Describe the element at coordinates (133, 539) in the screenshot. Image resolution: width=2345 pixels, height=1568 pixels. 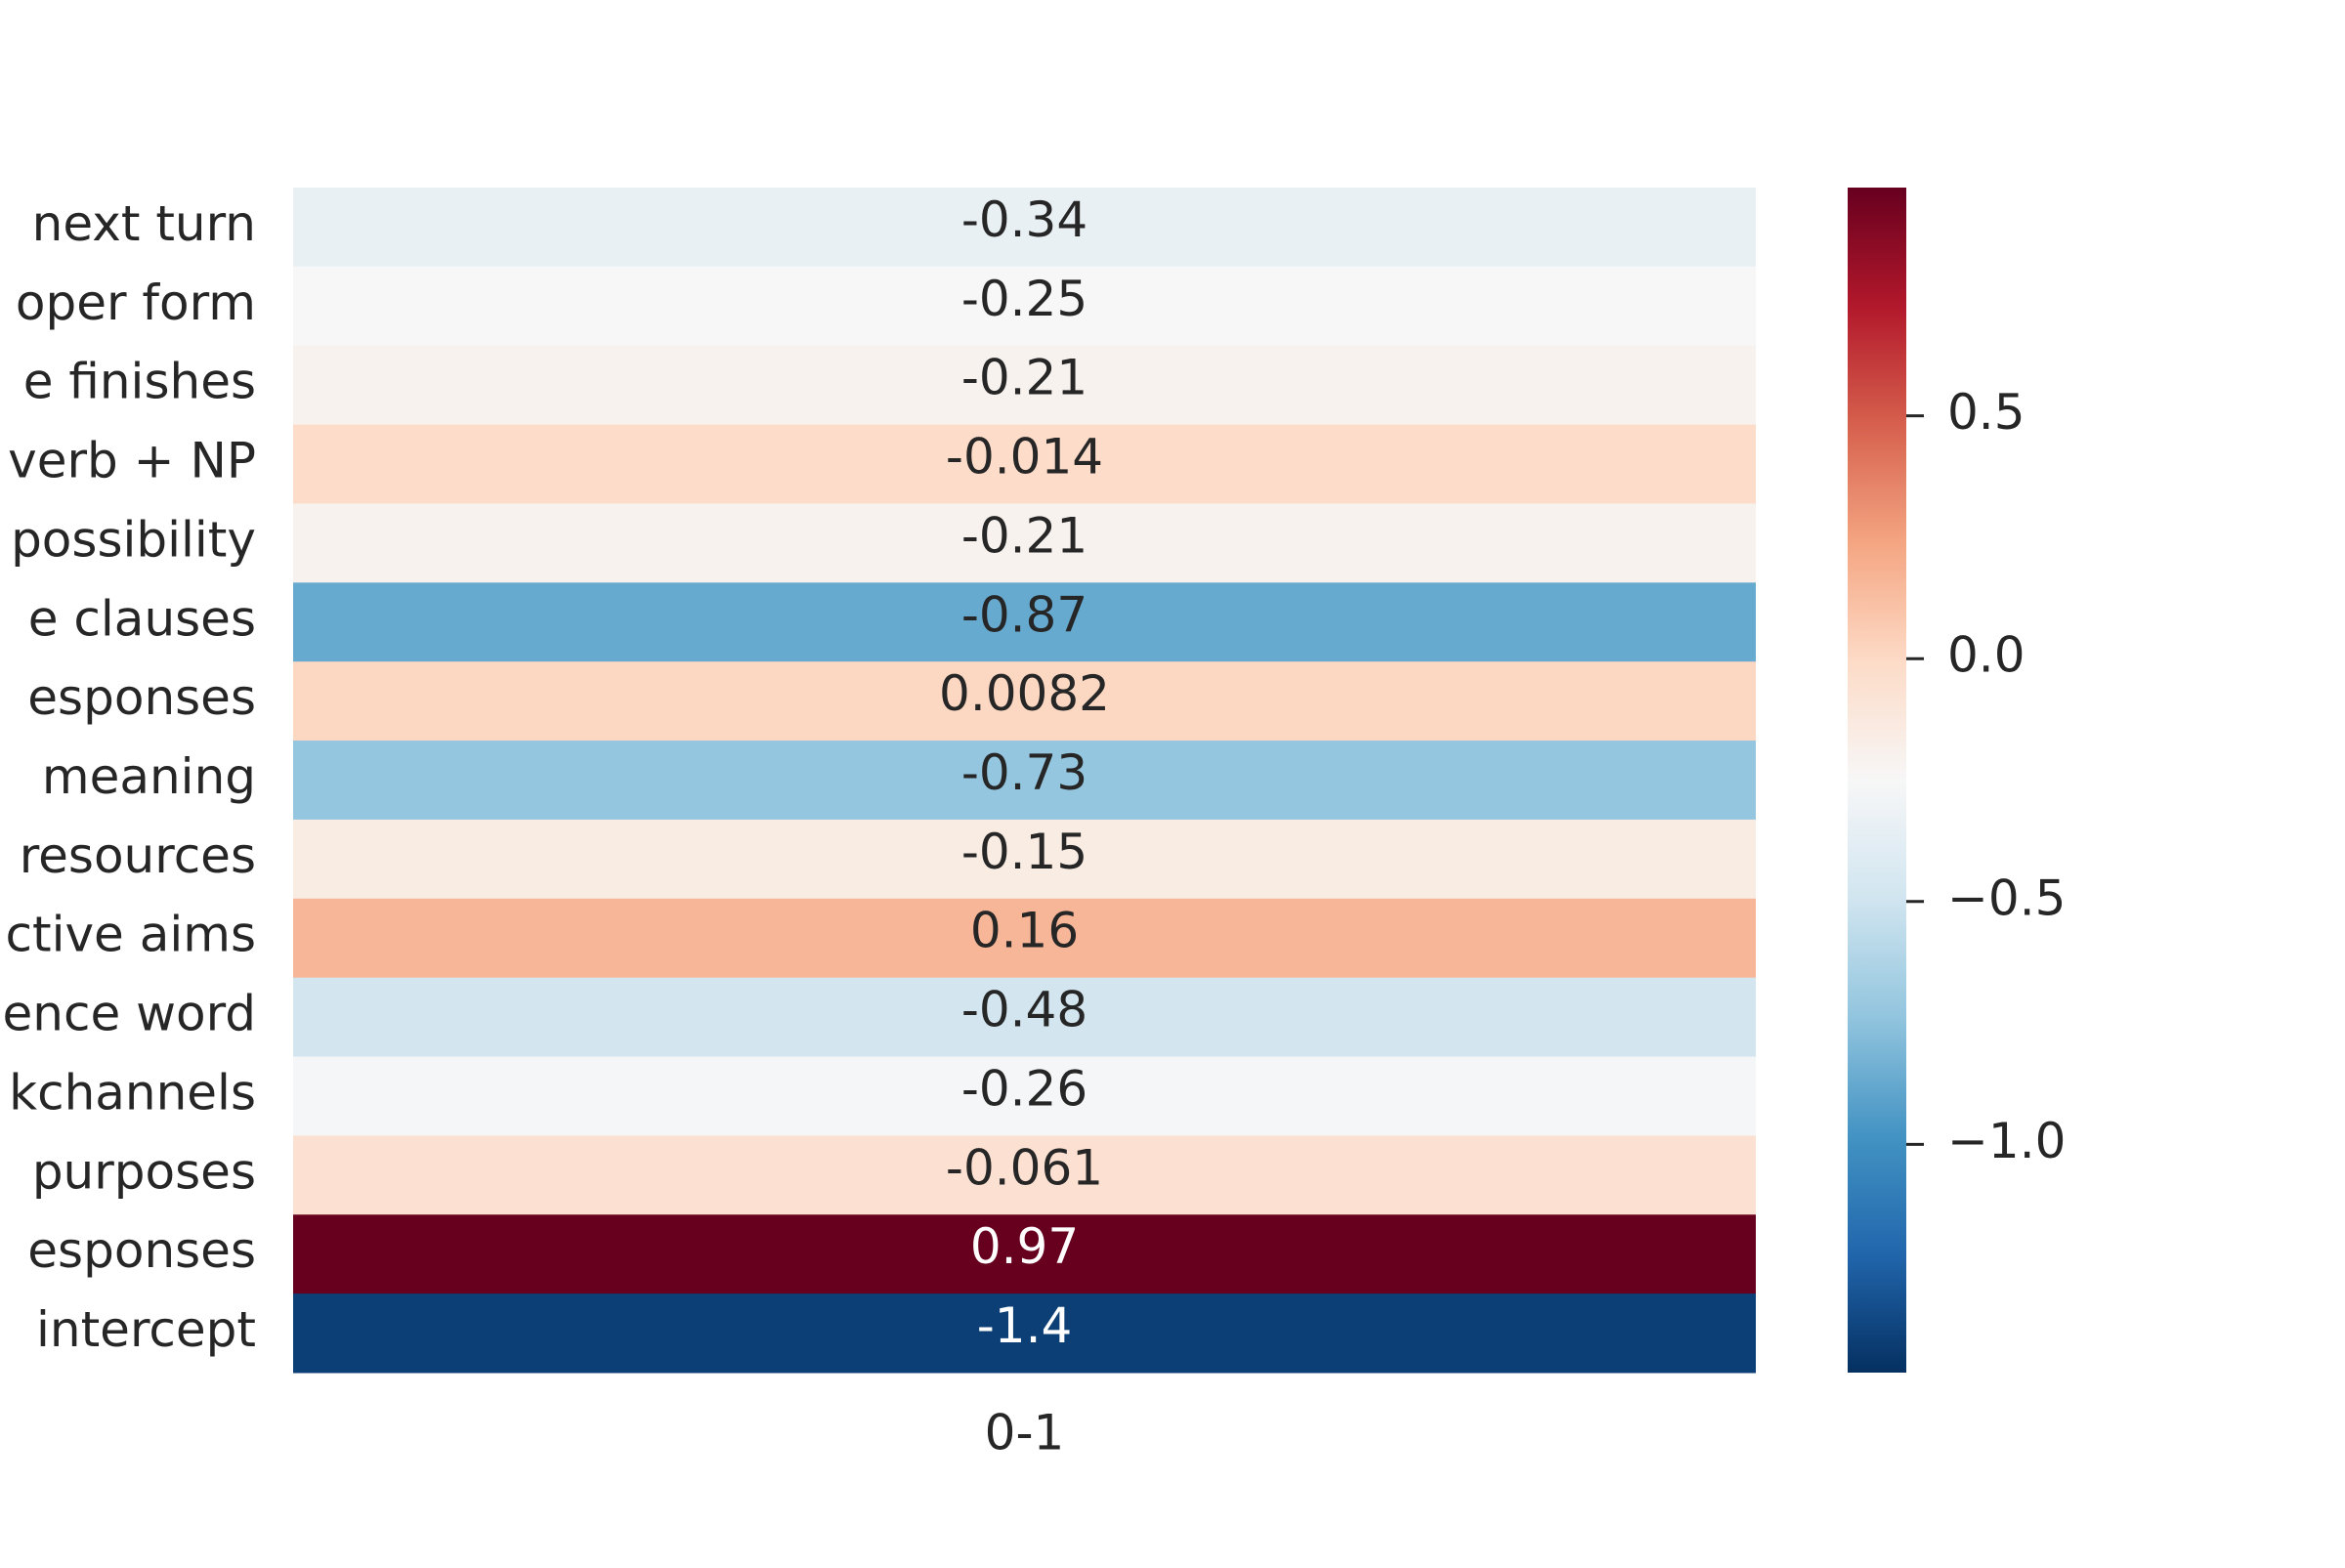
I see `y-tick-label: possibility` at that location.